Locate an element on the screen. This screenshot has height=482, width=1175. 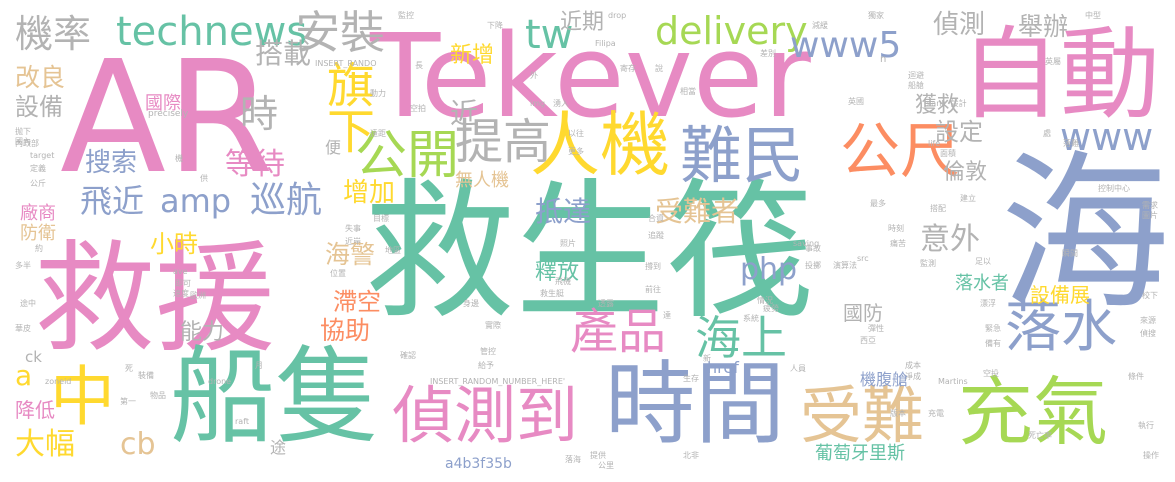
word: 多半 is located at coordinates (23, 265).